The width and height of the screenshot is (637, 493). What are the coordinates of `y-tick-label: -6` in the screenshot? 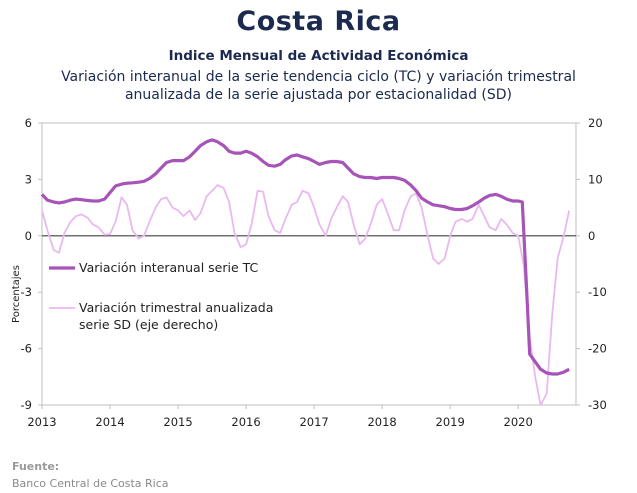 It's located at (26, 349).